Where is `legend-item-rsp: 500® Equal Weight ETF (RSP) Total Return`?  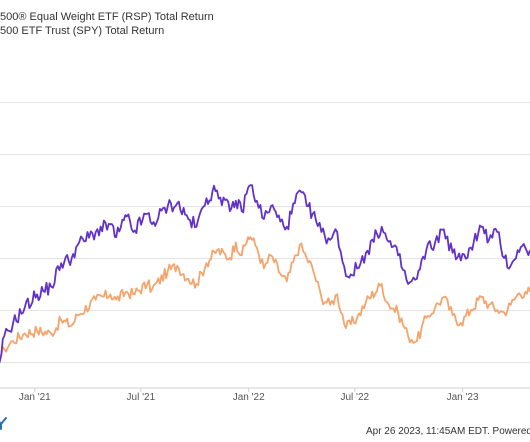 legend-item-rsp: 500® Equal Weight ETF (RSP) Total Return is located at coordinates (107, 17).